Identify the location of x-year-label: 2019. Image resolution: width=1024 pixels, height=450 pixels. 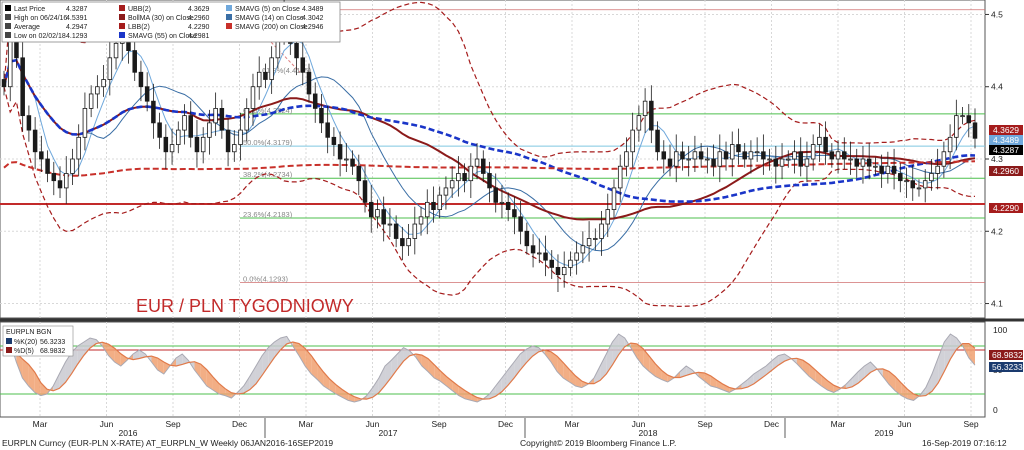
(884, 433).